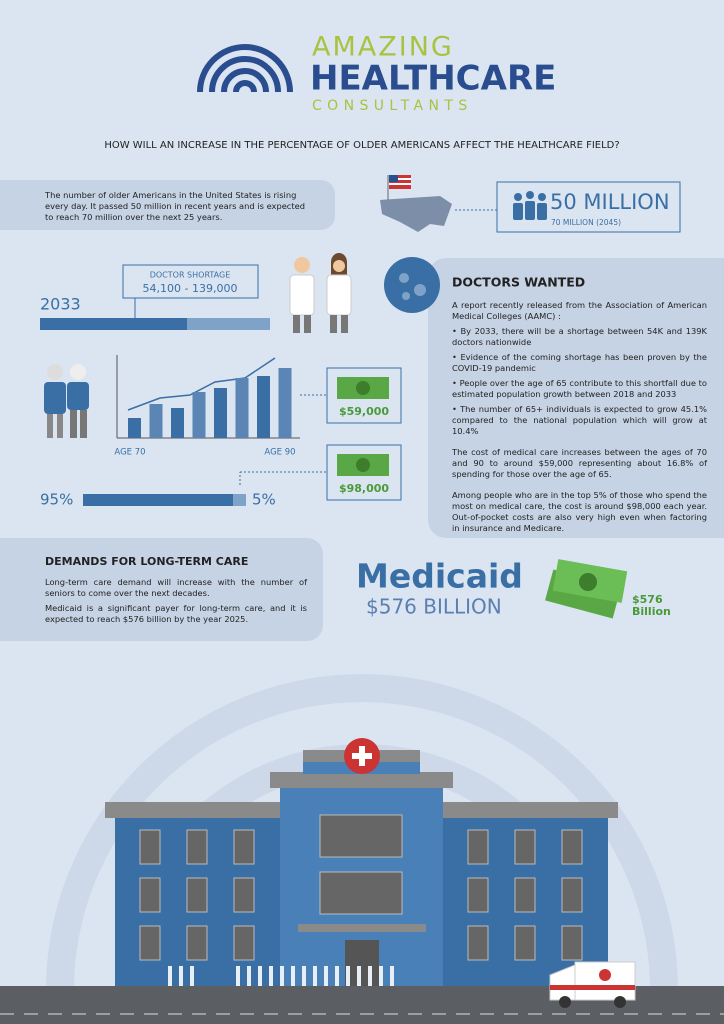 The image size is (724, 1024). I want to click on population-headline: 50 MILLION, so click(610, 202).